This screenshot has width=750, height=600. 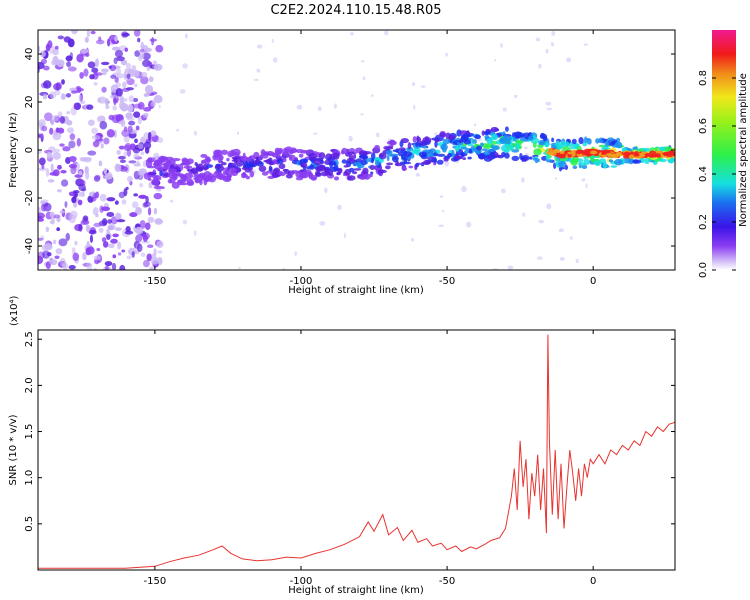 What do you see at coordinates (155, 581) in the screenshot?
I see `snr-xtick-label: -150` at bounding box center [155, 581].